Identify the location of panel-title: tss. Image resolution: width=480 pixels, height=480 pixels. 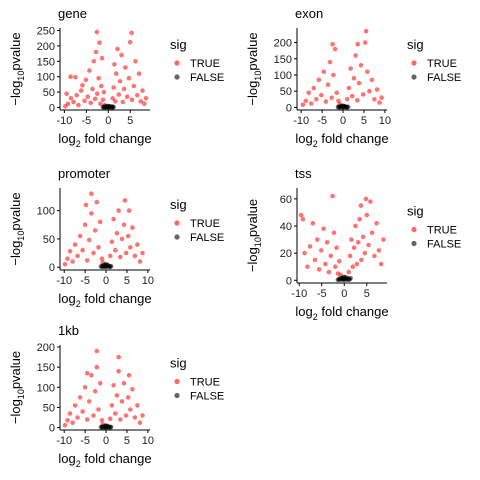
(303, 173).